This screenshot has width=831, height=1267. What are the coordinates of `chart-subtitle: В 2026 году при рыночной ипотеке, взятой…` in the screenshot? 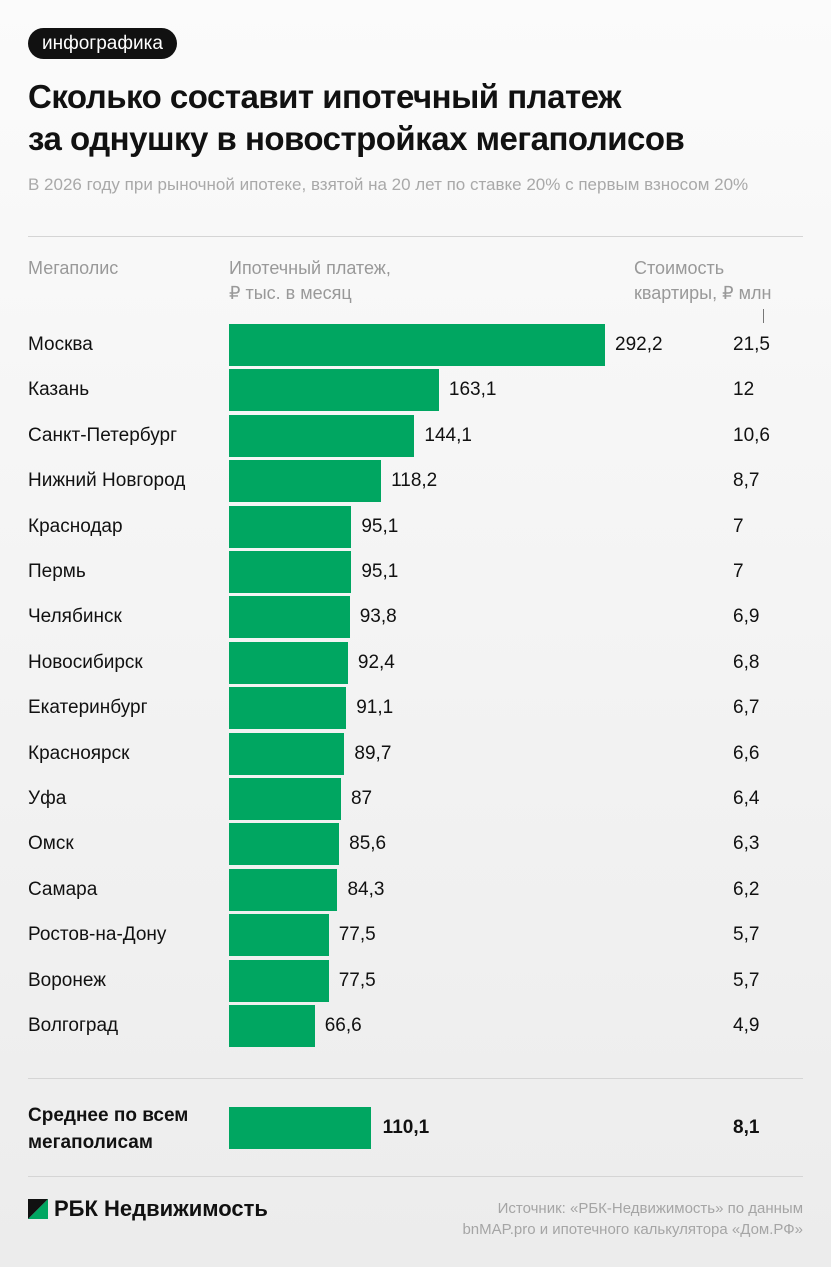 It's located at (388, 184).